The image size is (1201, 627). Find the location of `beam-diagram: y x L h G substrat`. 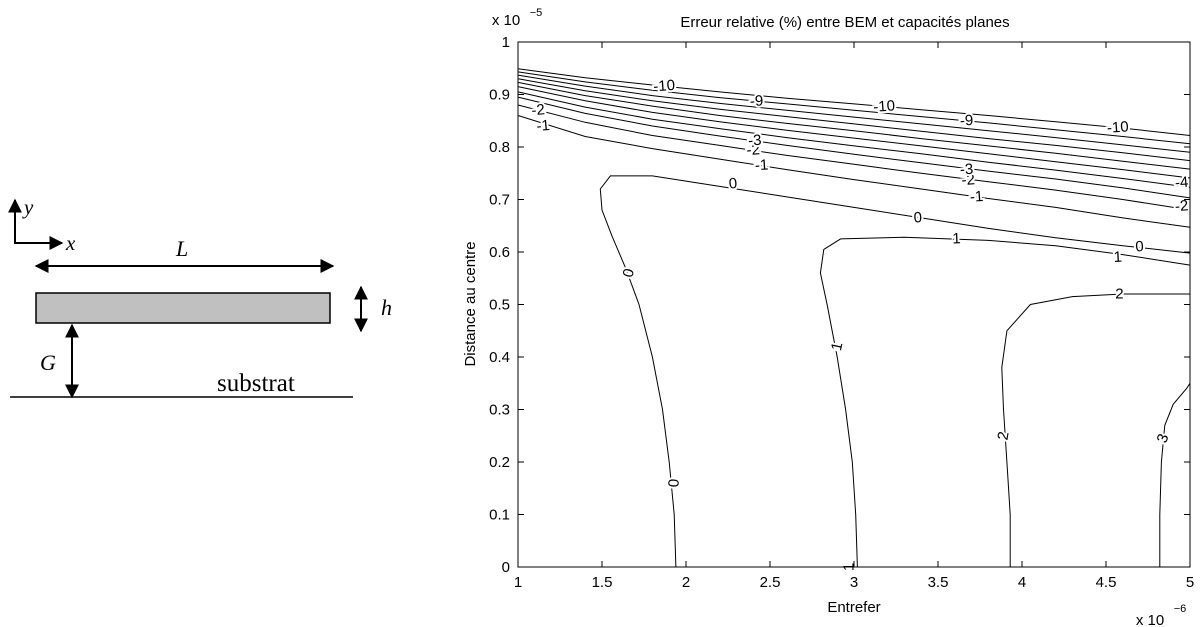

beam-diagram: y x L h G substrat is located at coordinates (199, 297).